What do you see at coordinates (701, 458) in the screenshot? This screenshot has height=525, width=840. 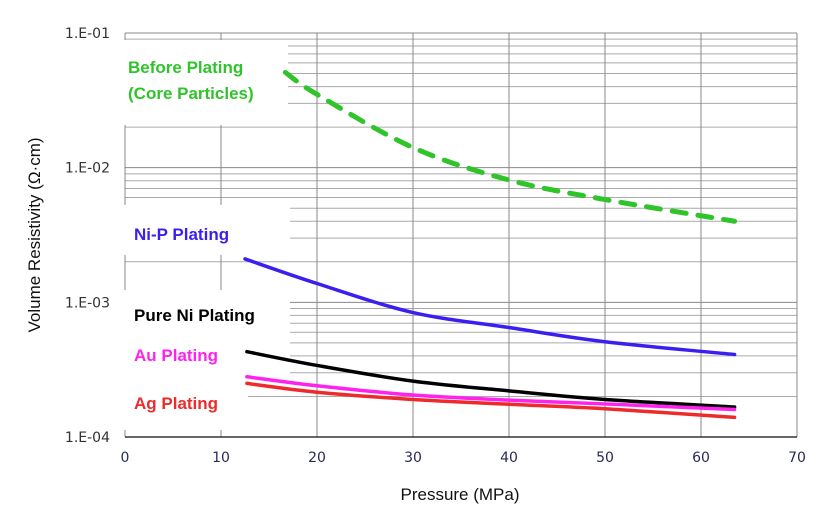 I see `x-tick-label: 60` at bounding box center [701, 458].